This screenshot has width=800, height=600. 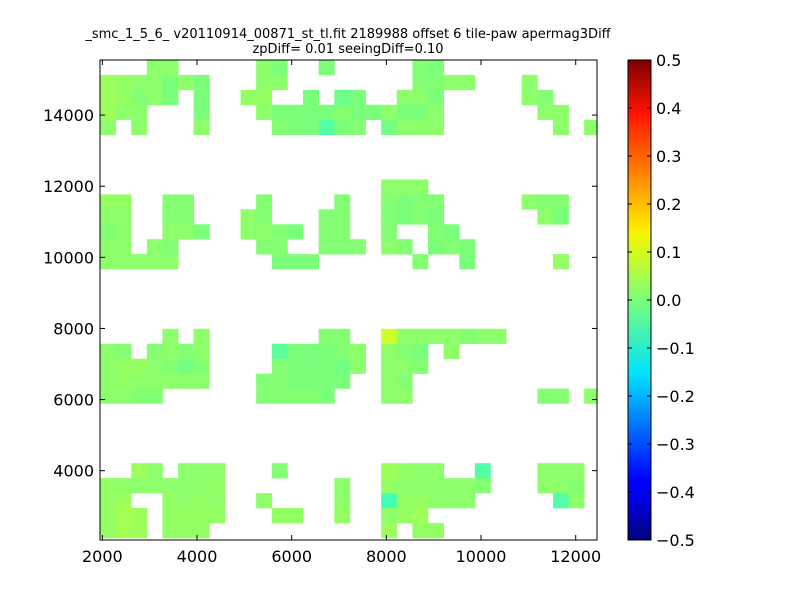 I want to click on x-tick-label: 10000, so click(x=481, y=556).